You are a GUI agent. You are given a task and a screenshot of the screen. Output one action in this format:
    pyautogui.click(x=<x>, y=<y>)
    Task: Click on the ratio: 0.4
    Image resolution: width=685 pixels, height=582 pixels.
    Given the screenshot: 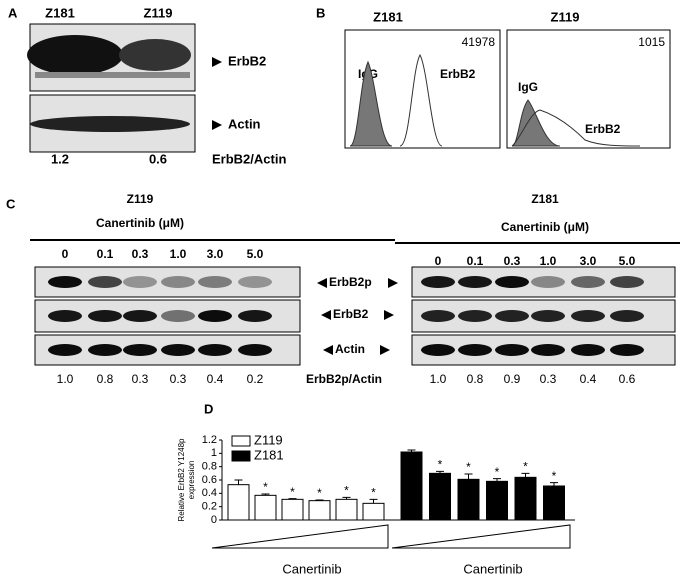 What is the action you would take?
    pyautogui.click(x=215, y=379)
    